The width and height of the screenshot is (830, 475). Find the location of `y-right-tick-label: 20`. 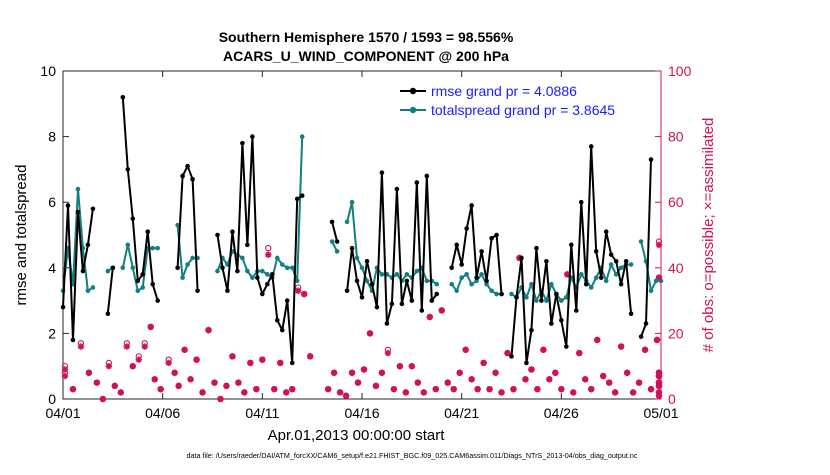

y-right-tick-label: 20 is located at coordinates (676, 333).